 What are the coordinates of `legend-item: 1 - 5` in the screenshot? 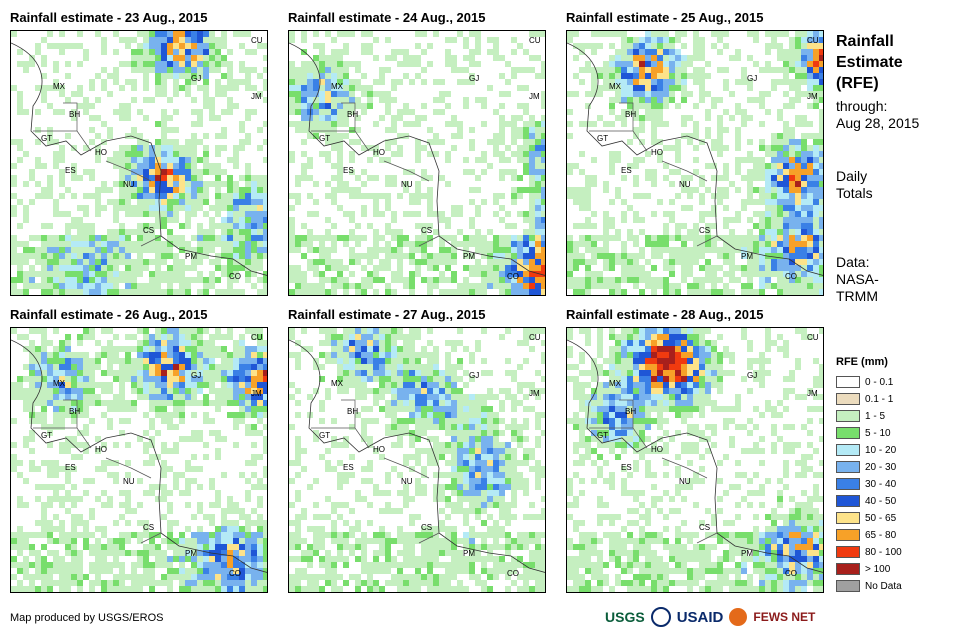 It's located at (860, 416).